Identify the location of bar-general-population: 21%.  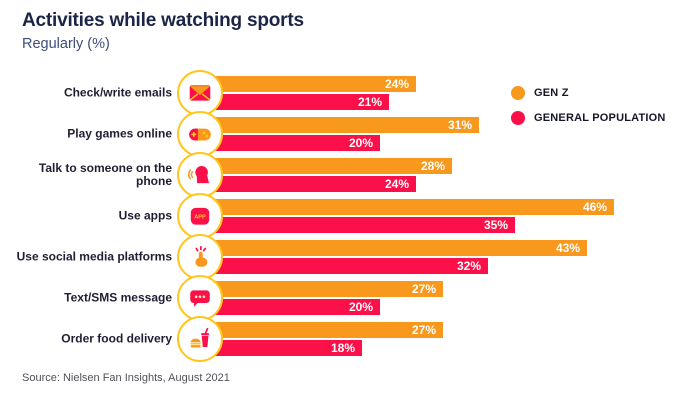
(294, 101).